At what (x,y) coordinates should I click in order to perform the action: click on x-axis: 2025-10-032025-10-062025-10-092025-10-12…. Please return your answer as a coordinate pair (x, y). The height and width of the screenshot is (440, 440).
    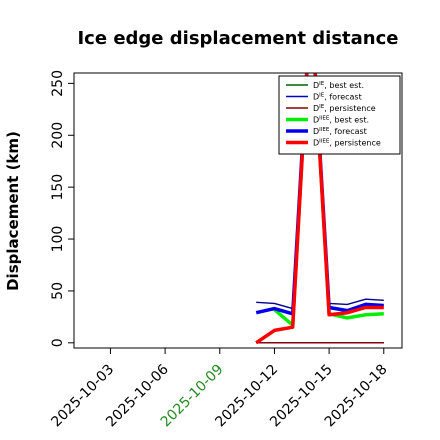
    Looking at the image, I should click on (219, 389).